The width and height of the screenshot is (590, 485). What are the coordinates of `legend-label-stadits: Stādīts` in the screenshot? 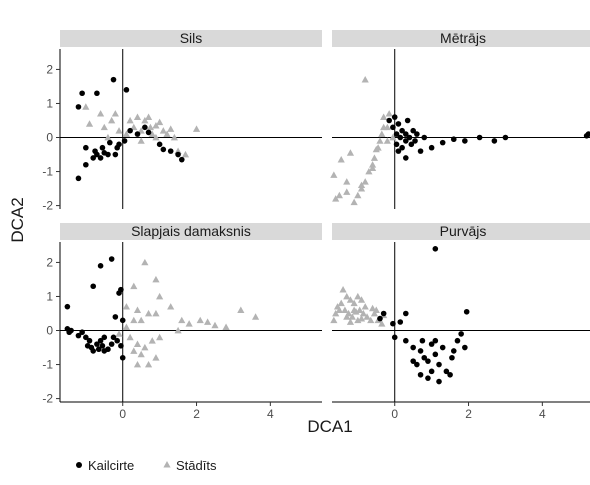 It's located at (196, 465).